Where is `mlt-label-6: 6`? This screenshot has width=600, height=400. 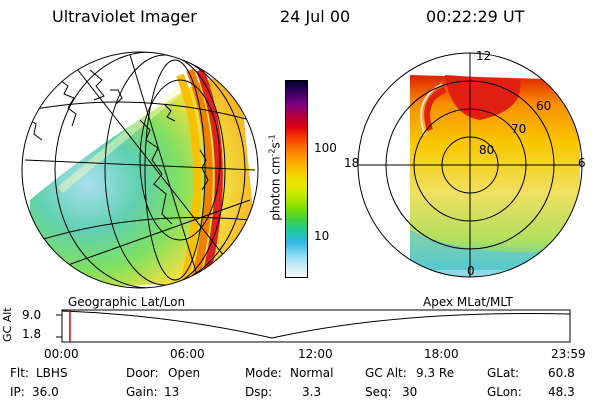 mlt-label-6: 6 is located at coordinates (582, 163).